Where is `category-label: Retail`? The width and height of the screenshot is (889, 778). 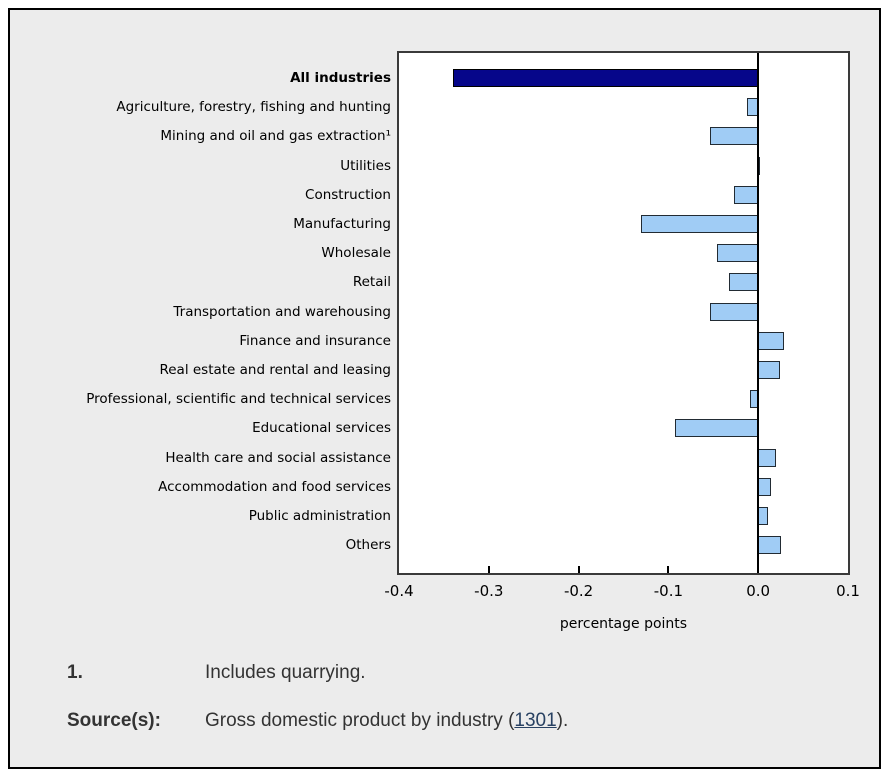 category-label: Retail is located at coordinates (371, 282).